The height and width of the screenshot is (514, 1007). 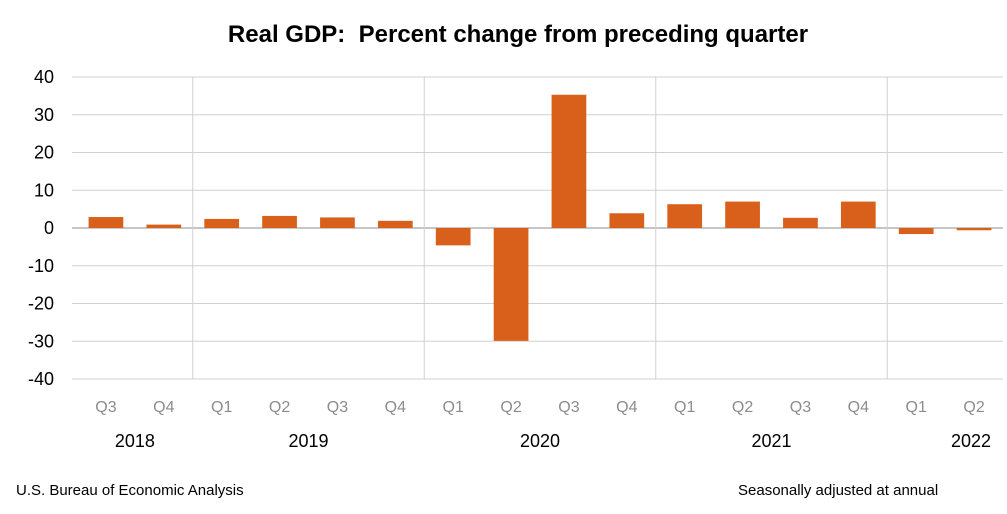 I want to click on adjustment-note: Seasonally adjusted at annual, so click(x=838, y=490).